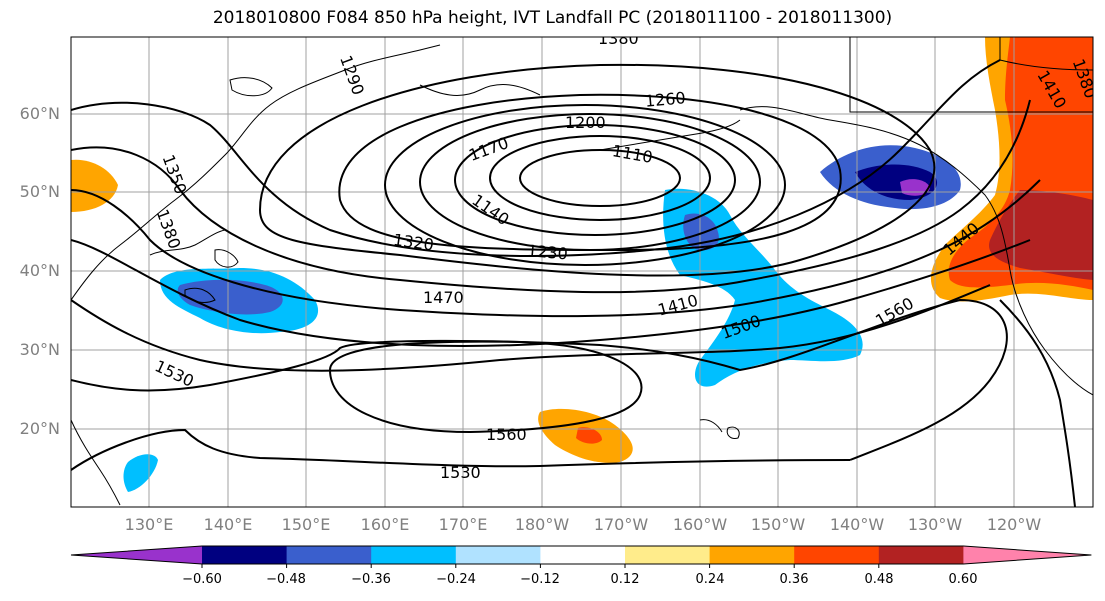  I want to click on colorbar-tick-label: −0.12, so click(540, 579).